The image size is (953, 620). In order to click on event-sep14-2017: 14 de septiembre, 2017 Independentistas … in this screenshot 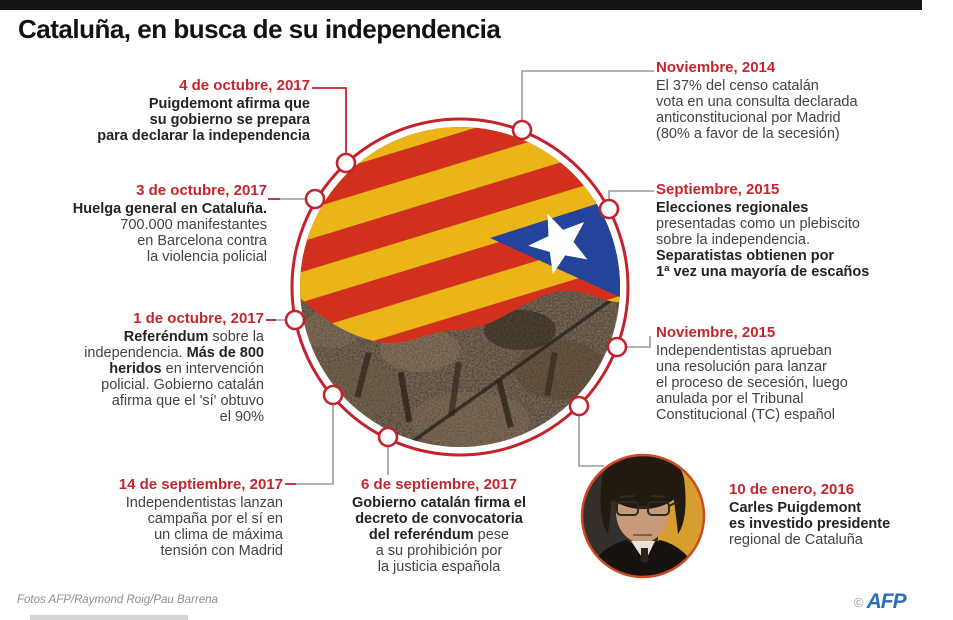, I will do `click(150, 518)`.